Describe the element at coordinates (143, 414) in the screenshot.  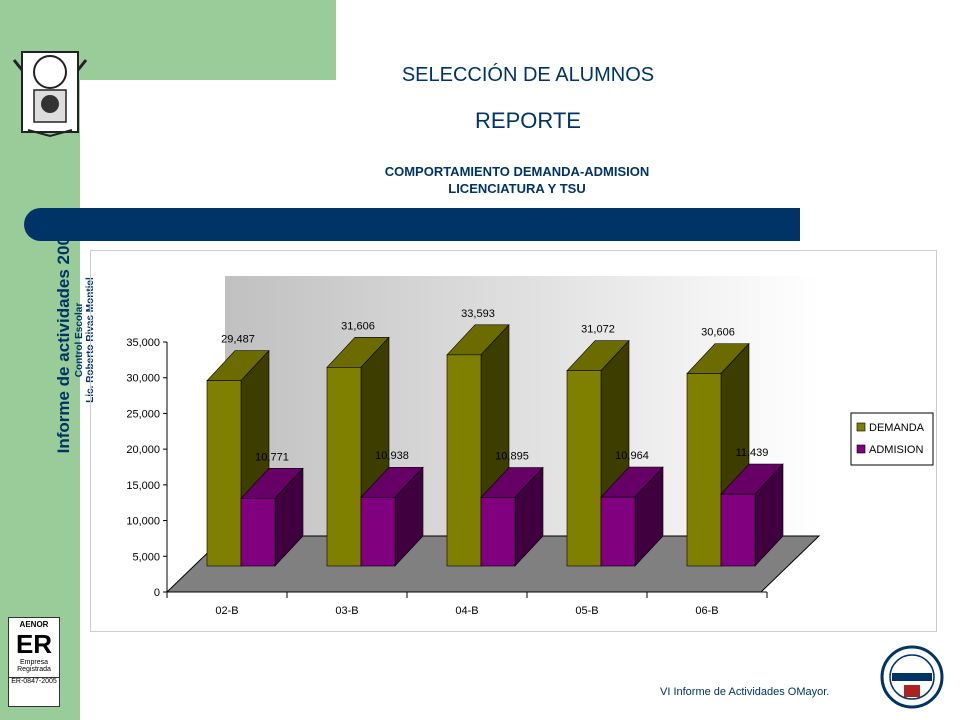
I see `y-tick-label: 25,000` at that location.